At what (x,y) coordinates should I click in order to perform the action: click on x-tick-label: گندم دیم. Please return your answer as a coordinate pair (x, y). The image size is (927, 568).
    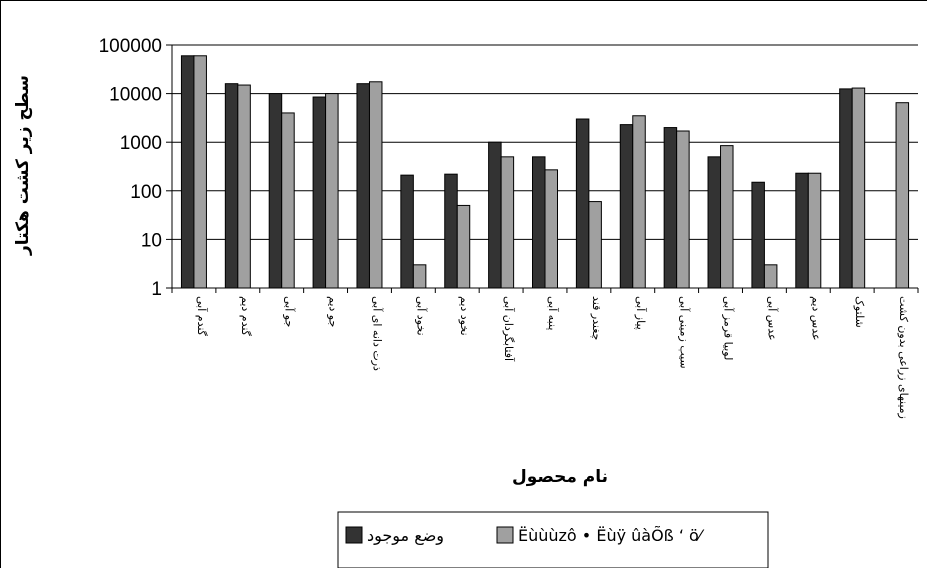
    Looking at the image, I should click on (245, 316).